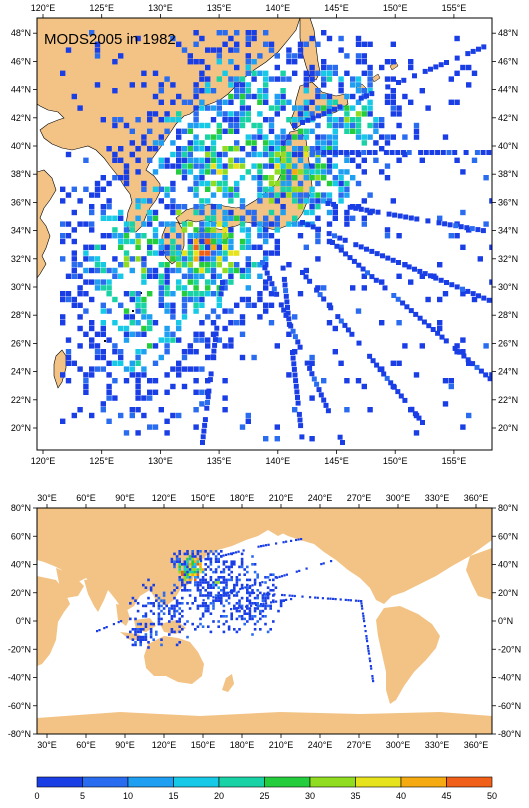 This screenshot has width=529, height=808. Describe the element at coordinates (174, 660) in the screenshot. I see `land-australia` at that location.